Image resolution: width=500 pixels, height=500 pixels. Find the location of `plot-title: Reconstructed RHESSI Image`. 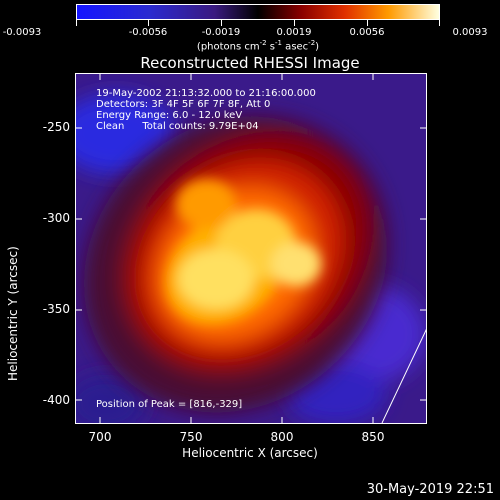

plot-title: Reconstructed RHESSI Image is located at coordinates (250, 63).